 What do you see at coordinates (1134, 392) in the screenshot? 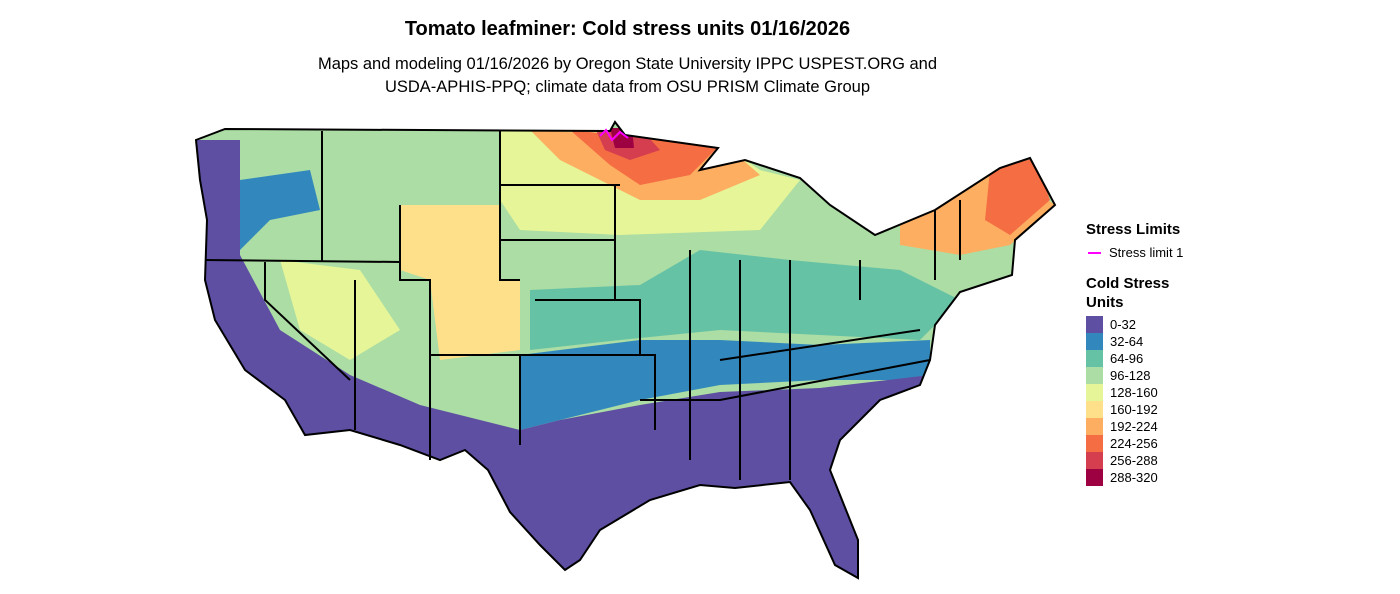
I see `legend-label: 128-160` at bounding box center [1134, 392].